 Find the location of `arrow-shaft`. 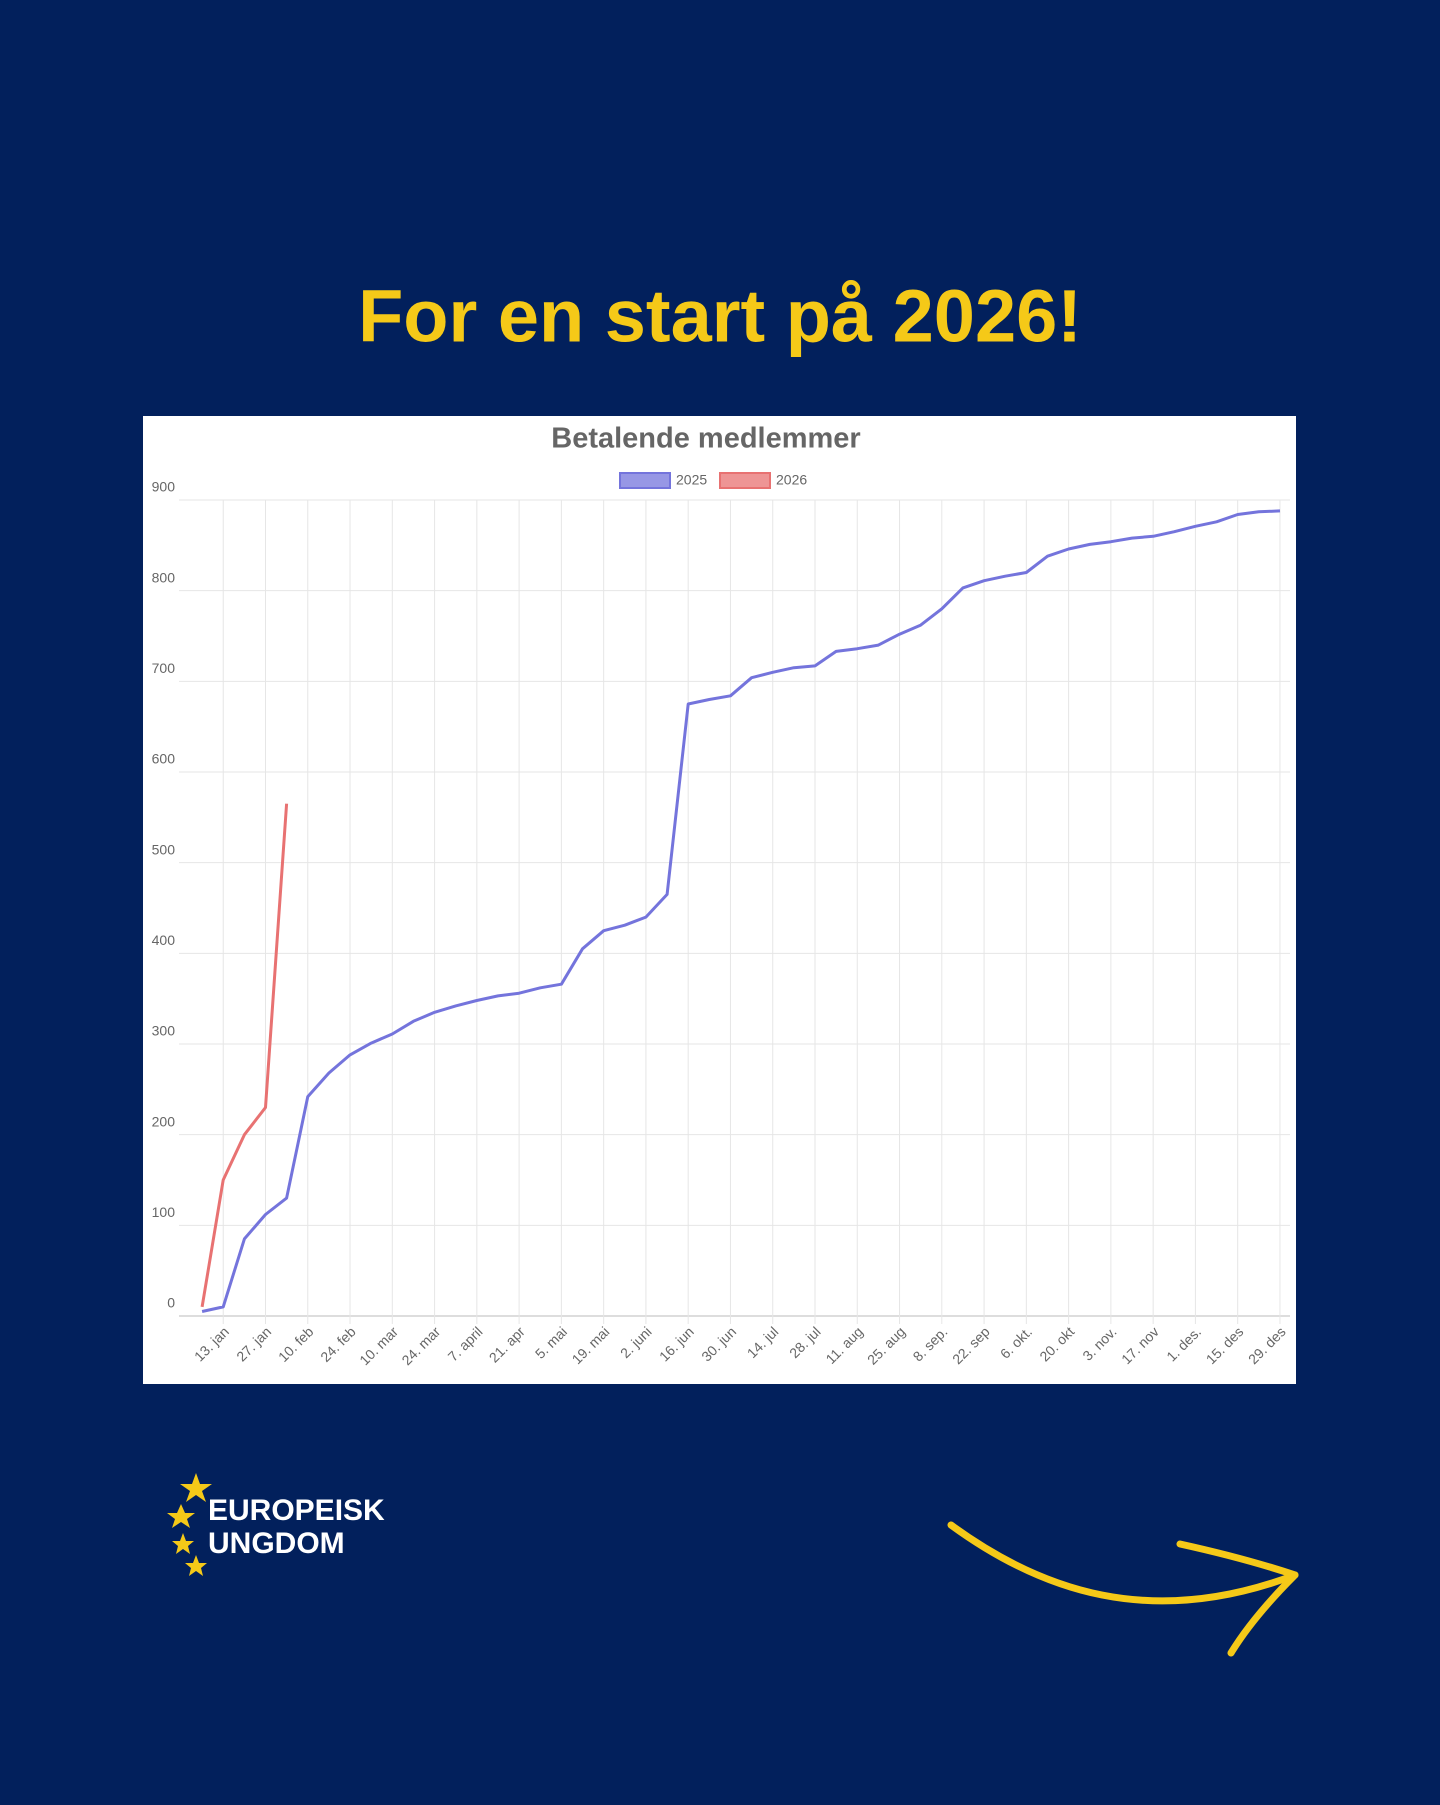

arrow-shaft is located at coordinates (1123, 1563).